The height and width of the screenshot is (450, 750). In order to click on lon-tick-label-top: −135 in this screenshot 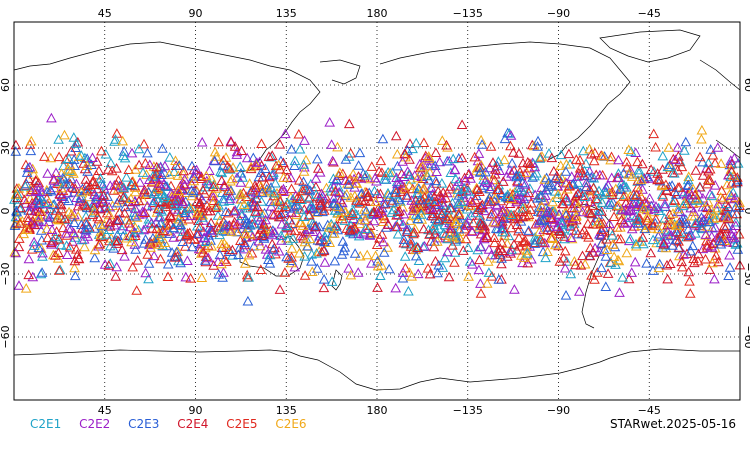, I will do `click(468, 13)`.